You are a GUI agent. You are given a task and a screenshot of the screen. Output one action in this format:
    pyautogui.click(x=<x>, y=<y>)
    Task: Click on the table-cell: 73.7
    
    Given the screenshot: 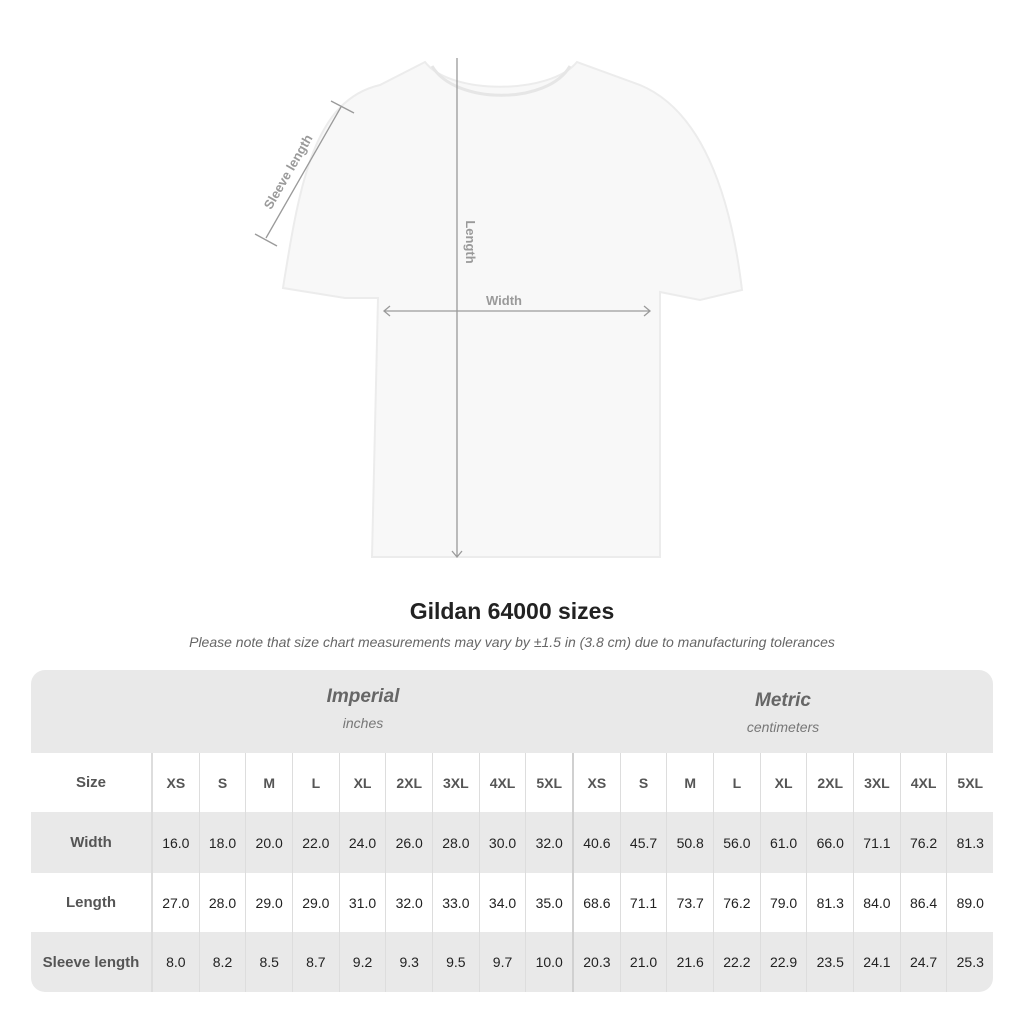 What is the action you would take?
    pyautogui.click(x=691, y=902)
    